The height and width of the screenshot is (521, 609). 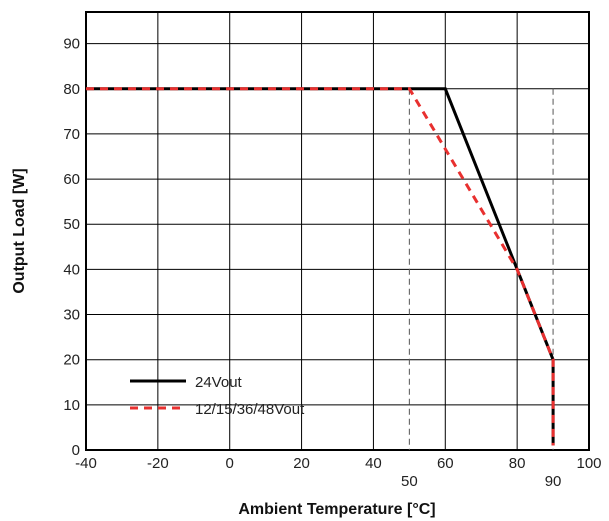 I want to click on x-axis-title: Ambient Temperature [°C], so click(x=336, y=509).